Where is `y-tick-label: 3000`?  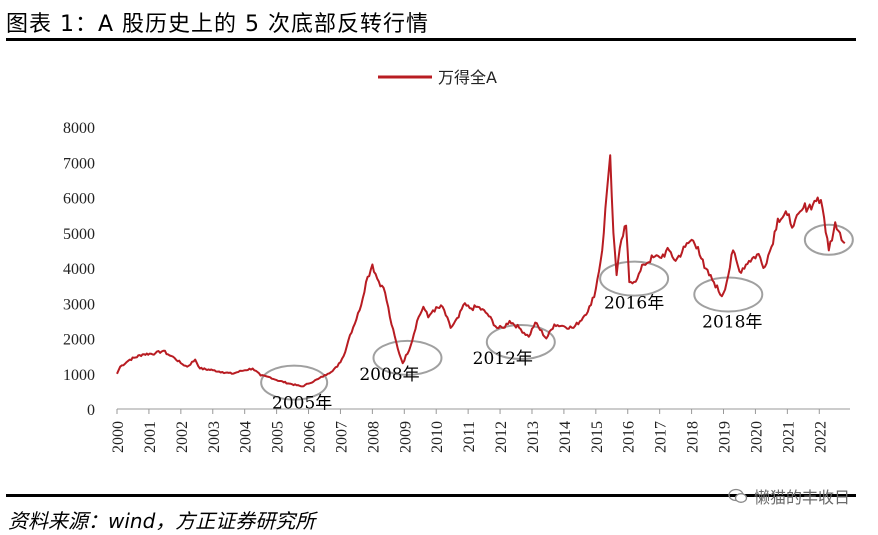
y-tick-label: 3000 is located at coordinates (79, 304).